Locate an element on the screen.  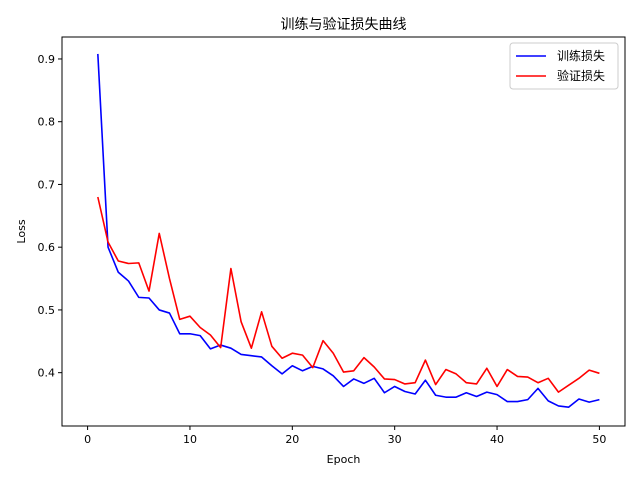
legend-box is located at coordinates (564, 66).